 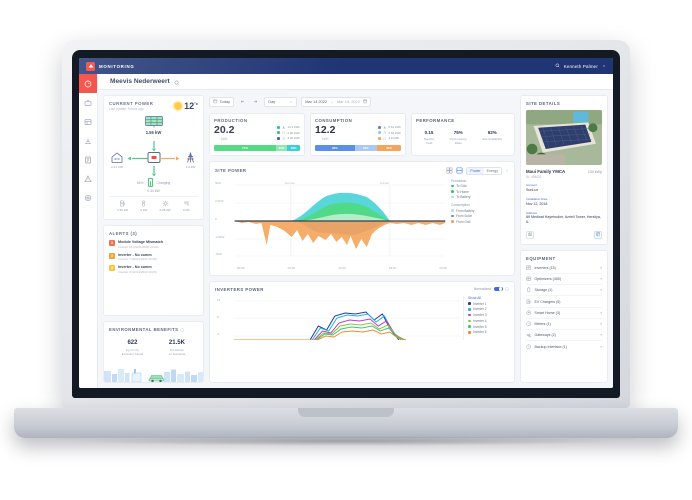 I want to click on flow-arrow-grid-to-inverter, so click(x=169, y=158).